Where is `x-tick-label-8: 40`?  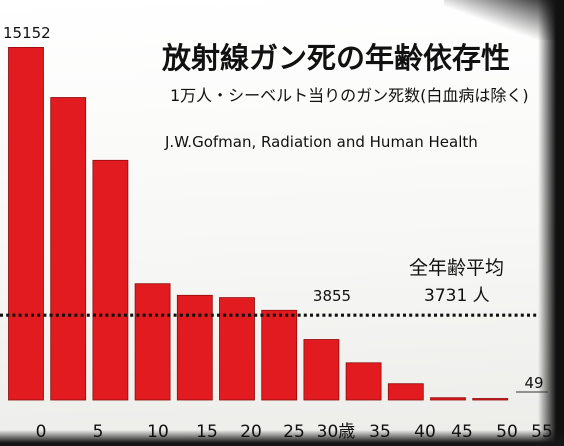 x-tick-label-8: 40 is located at coordinates (425, 432).